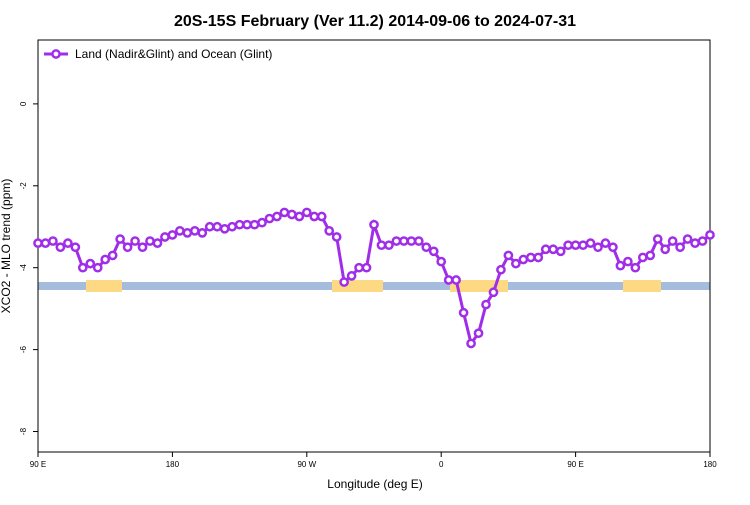 This screenshot has width=750, height=505. Describe the element at coordinates (710, 464) in the screenshot. I see `x-tick-label: 180` at that location.